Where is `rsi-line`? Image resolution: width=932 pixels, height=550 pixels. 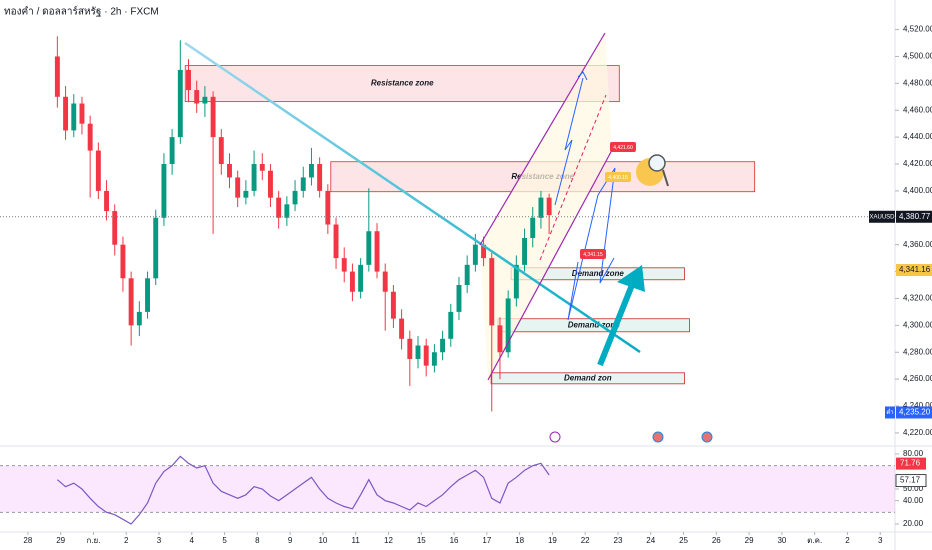 rsi-line is located at coordinates (303, 490).